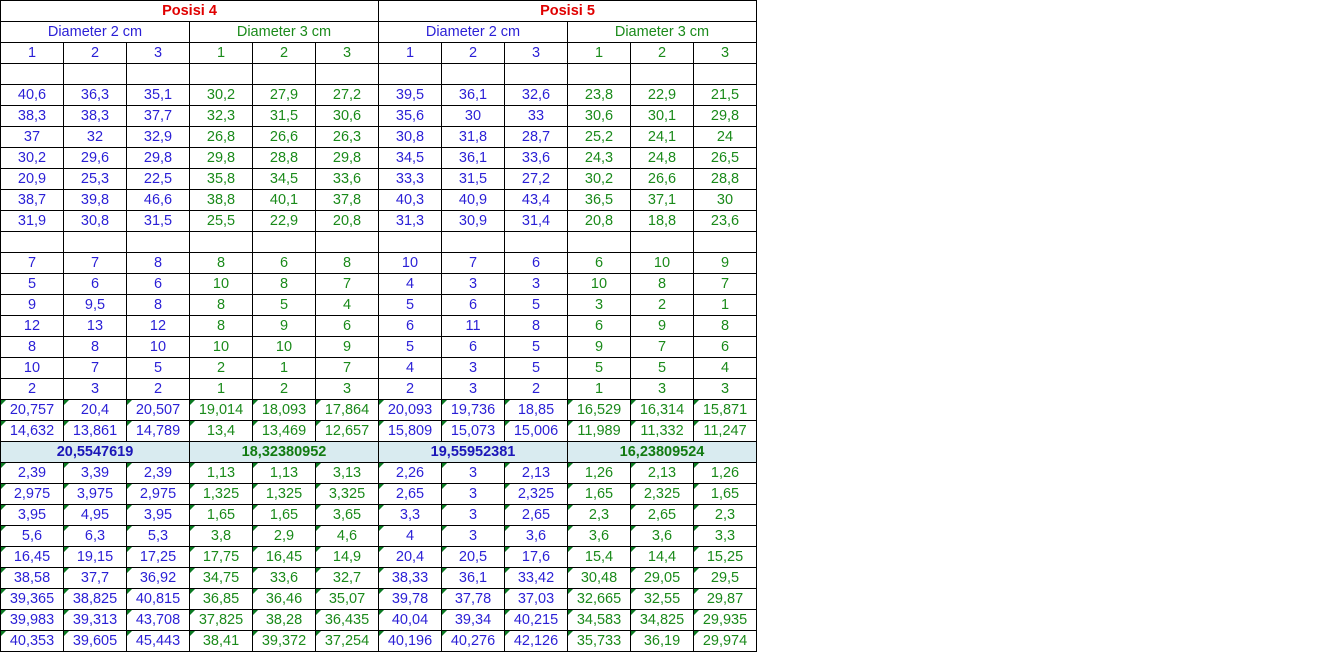 Image resolution: width=1317 pixels, height=663 pixels. I want to click on table-cell: 32,665, so click(599, 599).